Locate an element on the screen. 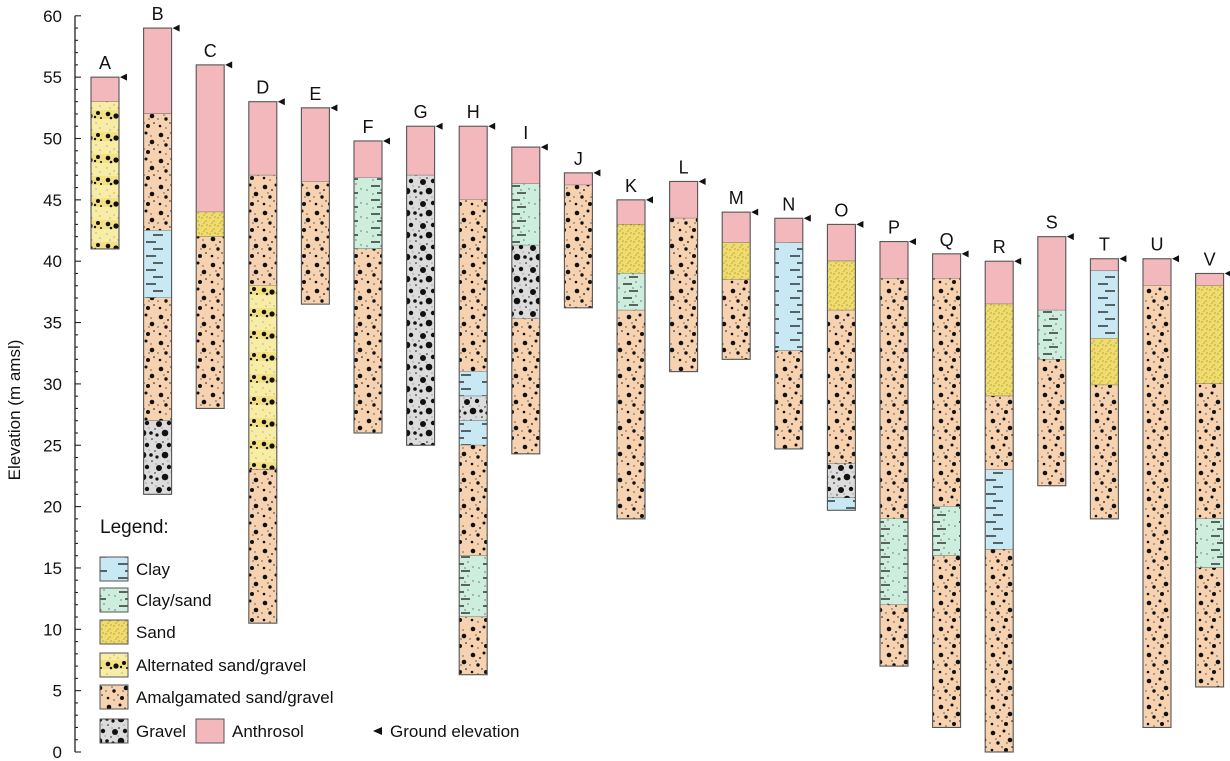  borehole-U: U is located at coordinates (1160, 482).